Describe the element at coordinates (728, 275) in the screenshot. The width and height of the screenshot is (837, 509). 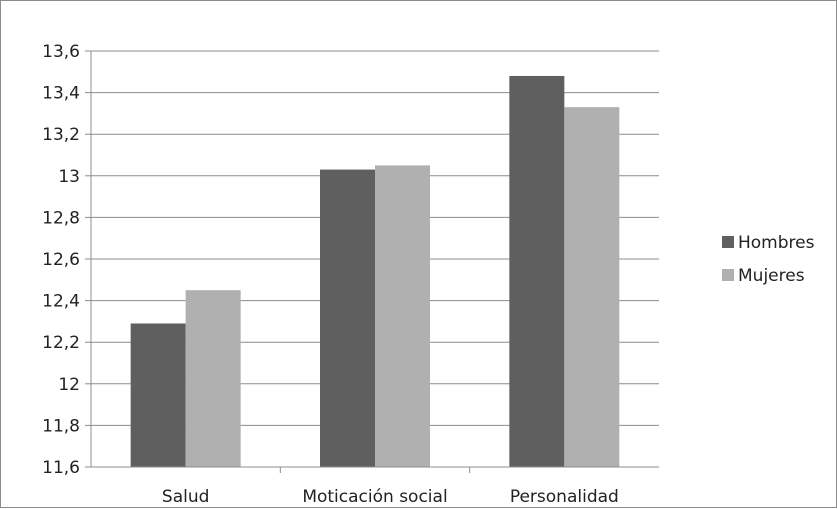
I see `legend-swatch-mujeres` at that location.